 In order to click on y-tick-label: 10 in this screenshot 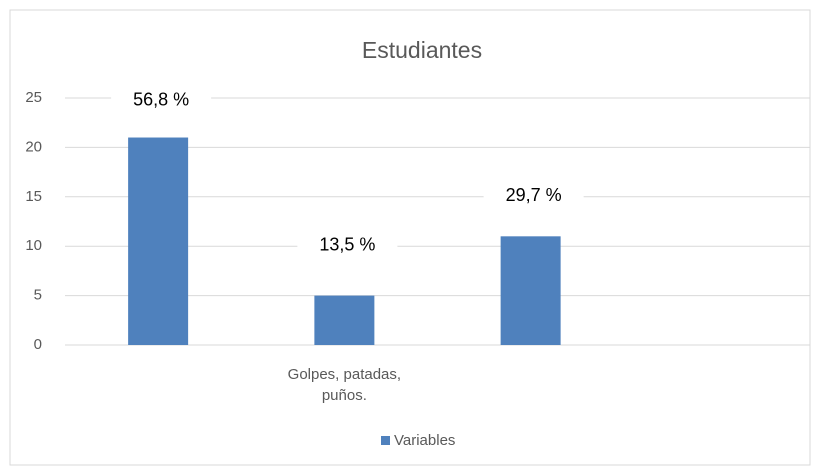, I will do `click(33, 245)`.